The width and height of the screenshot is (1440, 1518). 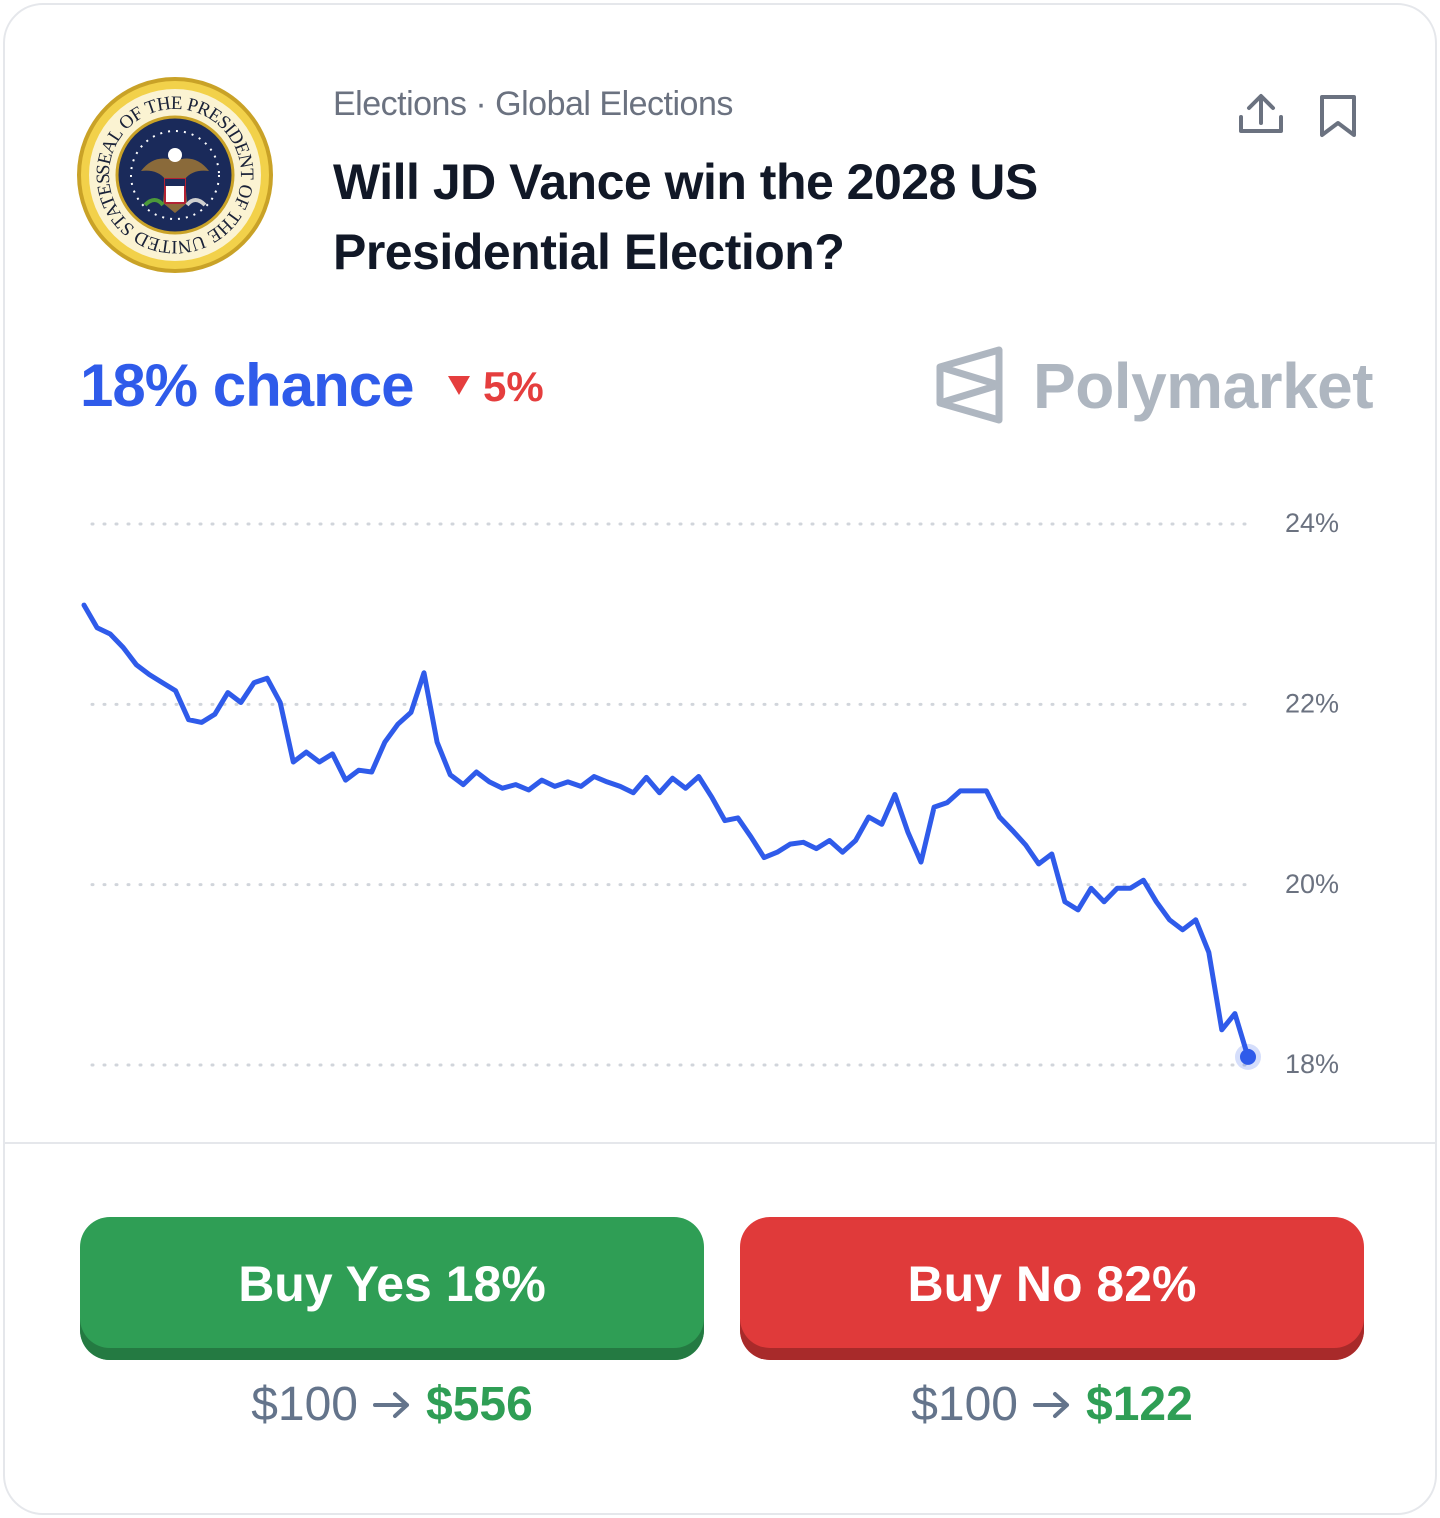 I want to click on brand: Polymarket, so click(x=1203, y=386).